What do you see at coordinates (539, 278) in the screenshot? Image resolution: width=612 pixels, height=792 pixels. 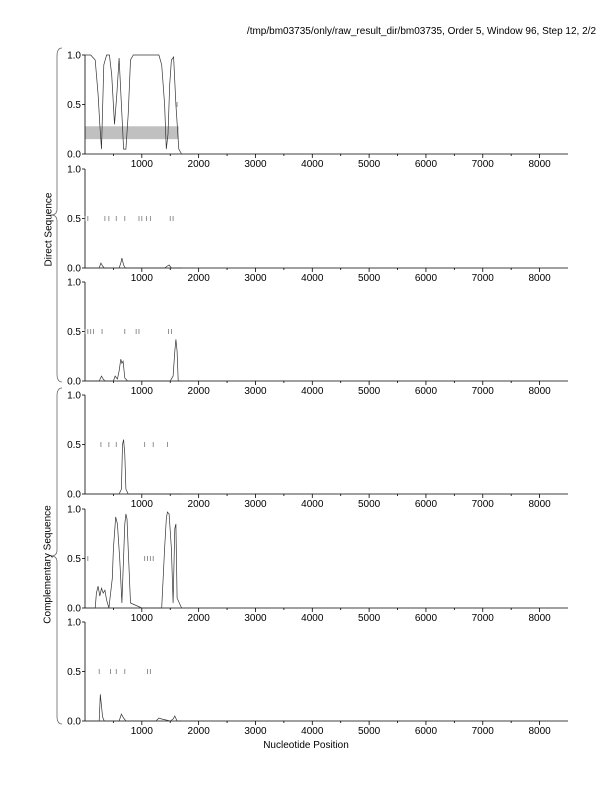 I see `panel-2-x-tick-label: 8000` at bounding box center [539, 278].